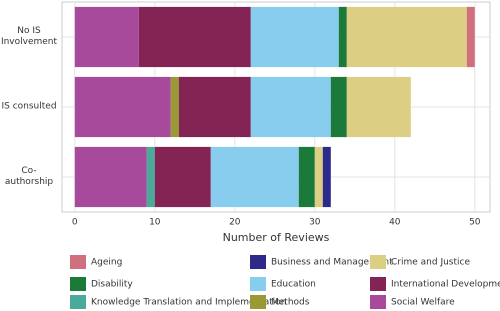  Describe the element at coordinates (276, 237) in the screenshot. I see `x-axis-title: Number of Reviews` at that location.